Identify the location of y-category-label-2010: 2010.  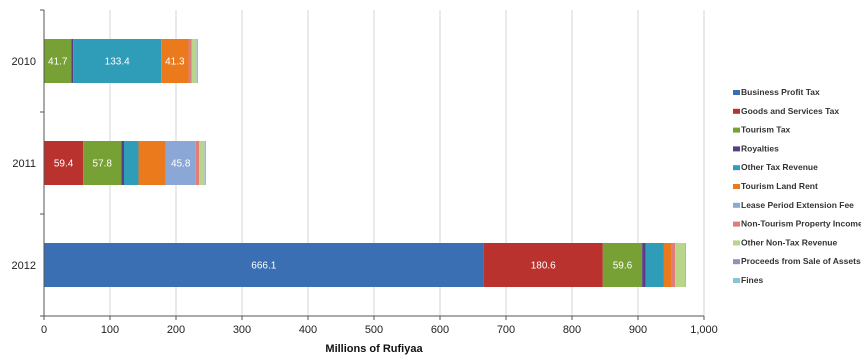
(24, 62).